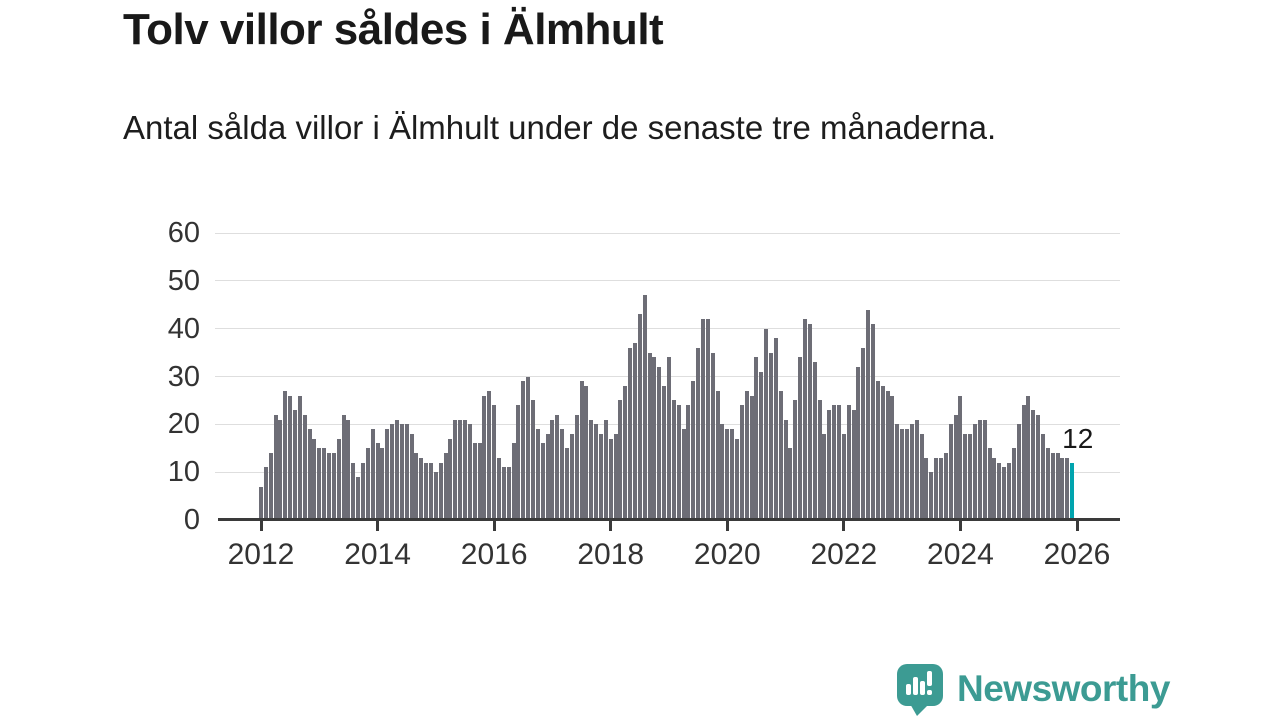 This screenshot has width=1280, height=721. I want to click on y-tick-label: 60, so click(183, 233).